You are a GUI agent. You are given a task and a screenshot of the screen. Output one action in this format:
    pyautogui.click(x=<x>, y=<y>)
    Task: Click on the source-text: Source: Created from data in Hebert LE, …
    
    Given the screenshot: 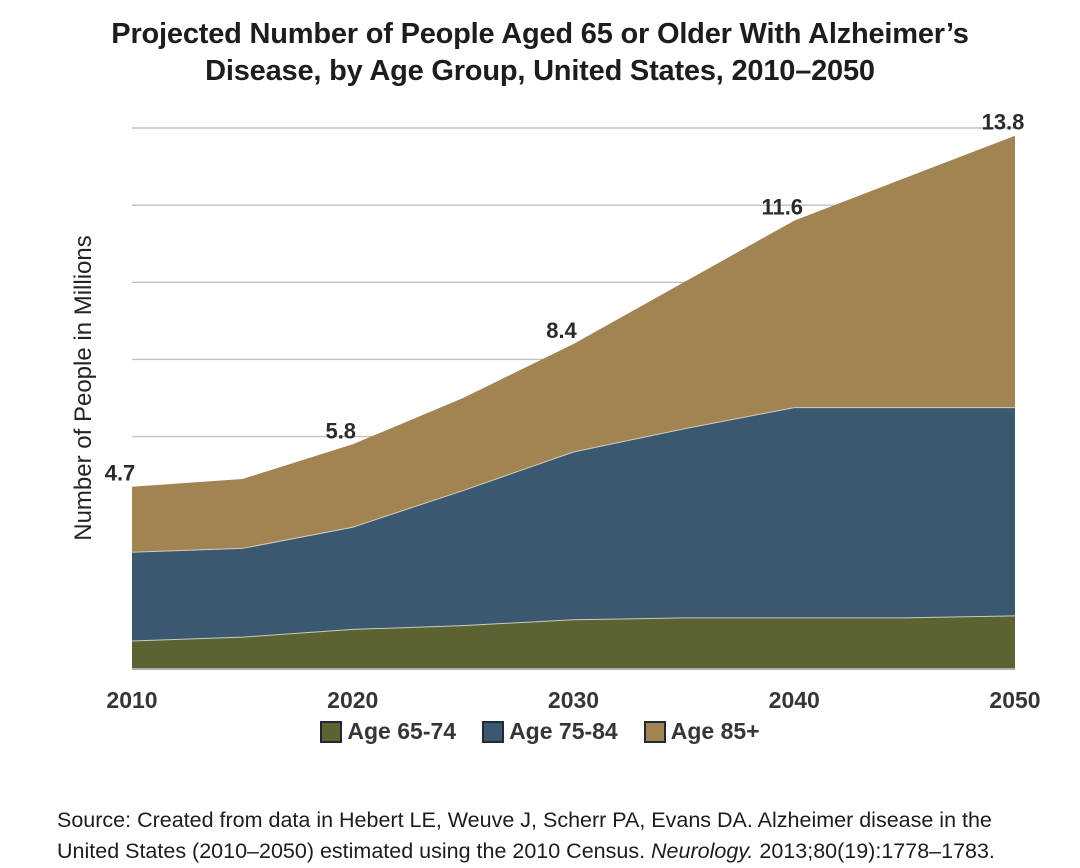 What is the action you would take?
    pyautogui.click(x=524, y=835)
    